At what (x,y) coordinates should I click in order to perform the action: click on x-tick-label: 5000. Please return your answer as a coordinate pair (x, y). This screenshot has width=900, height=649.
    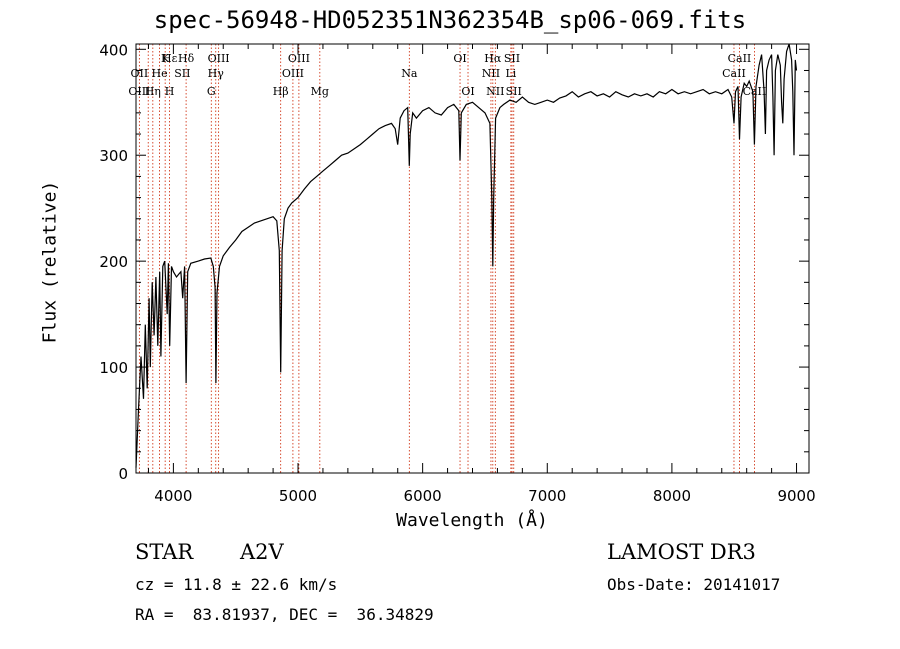
    Looking at the image, I should click on (298, 496).